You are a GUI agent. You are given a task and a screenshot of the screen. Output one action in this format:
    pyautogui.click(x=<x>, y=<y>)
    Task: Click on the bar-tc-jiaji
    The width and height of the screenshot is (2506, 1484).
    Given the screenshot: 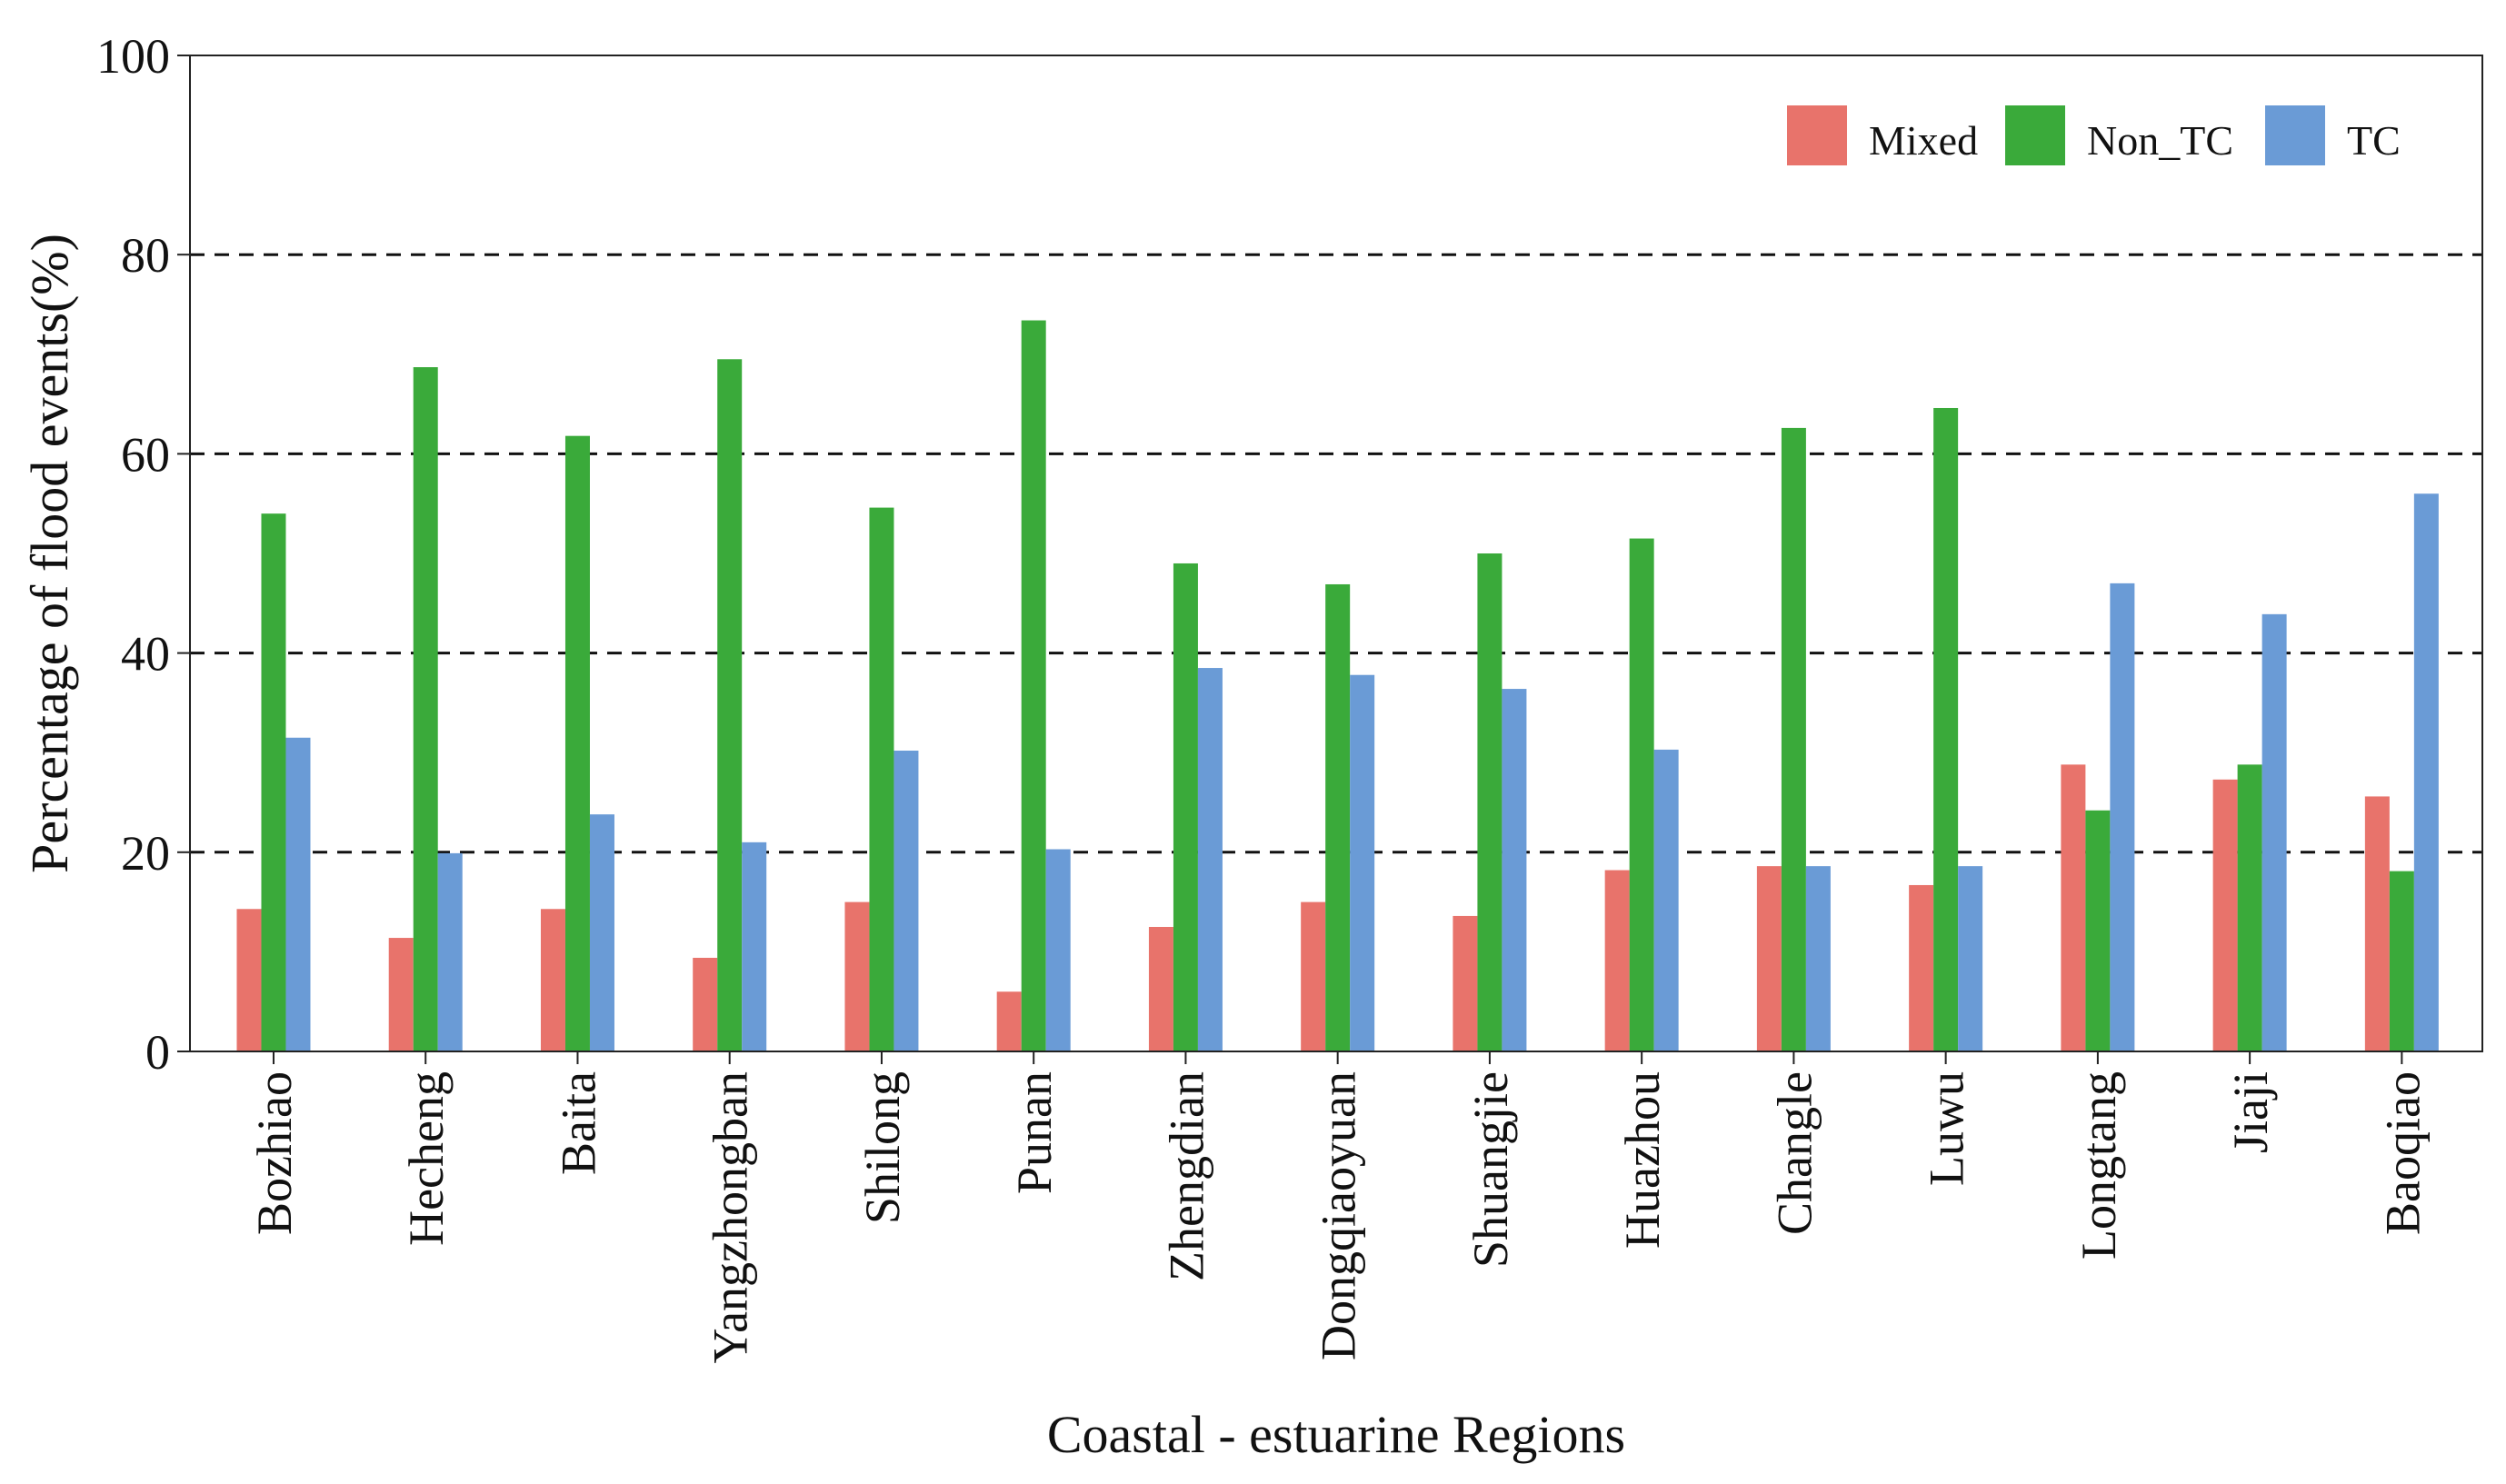 What is the action you would take?
    pyautogui.click(x=2274, y=832)
    